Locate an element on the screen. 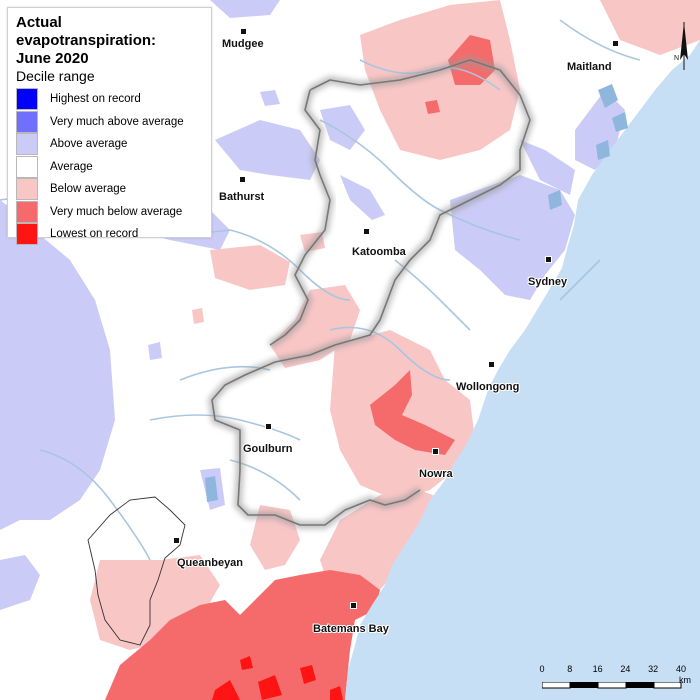  legend-title-date: June 2020 is located at coordinates (52, 58).